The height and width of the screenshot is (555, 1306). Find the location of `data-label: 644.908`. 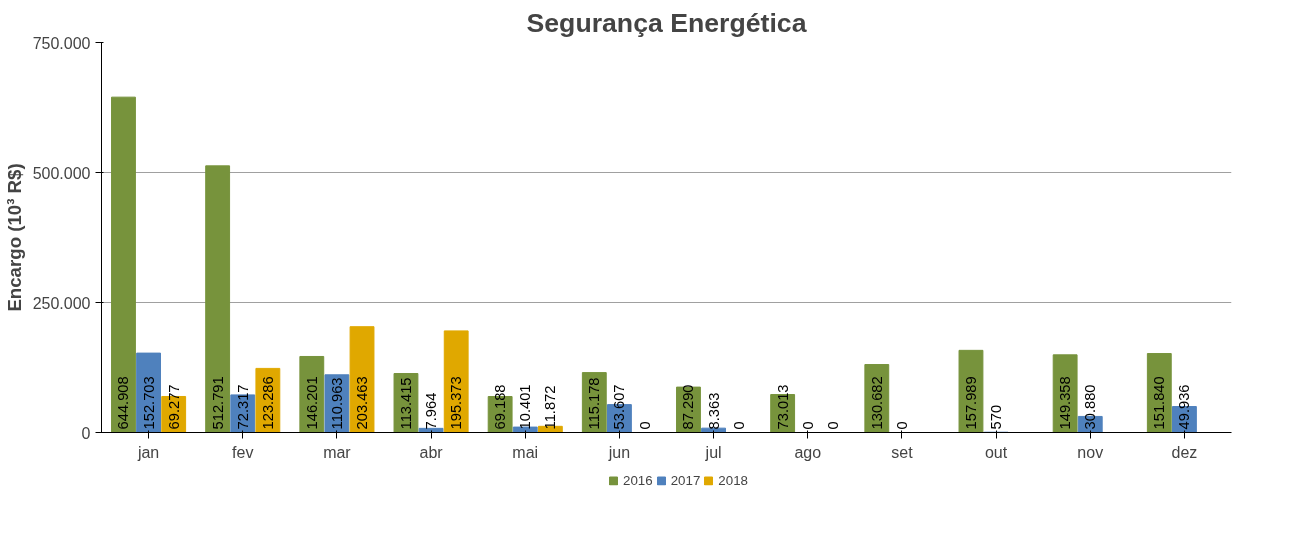

data-label: 644.908 is located at coordinates (123, 403).